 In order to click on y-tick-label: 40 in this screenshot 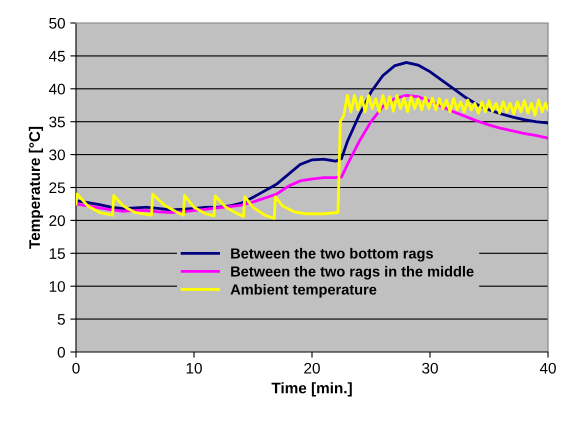, I will do `click(56, 89)`.